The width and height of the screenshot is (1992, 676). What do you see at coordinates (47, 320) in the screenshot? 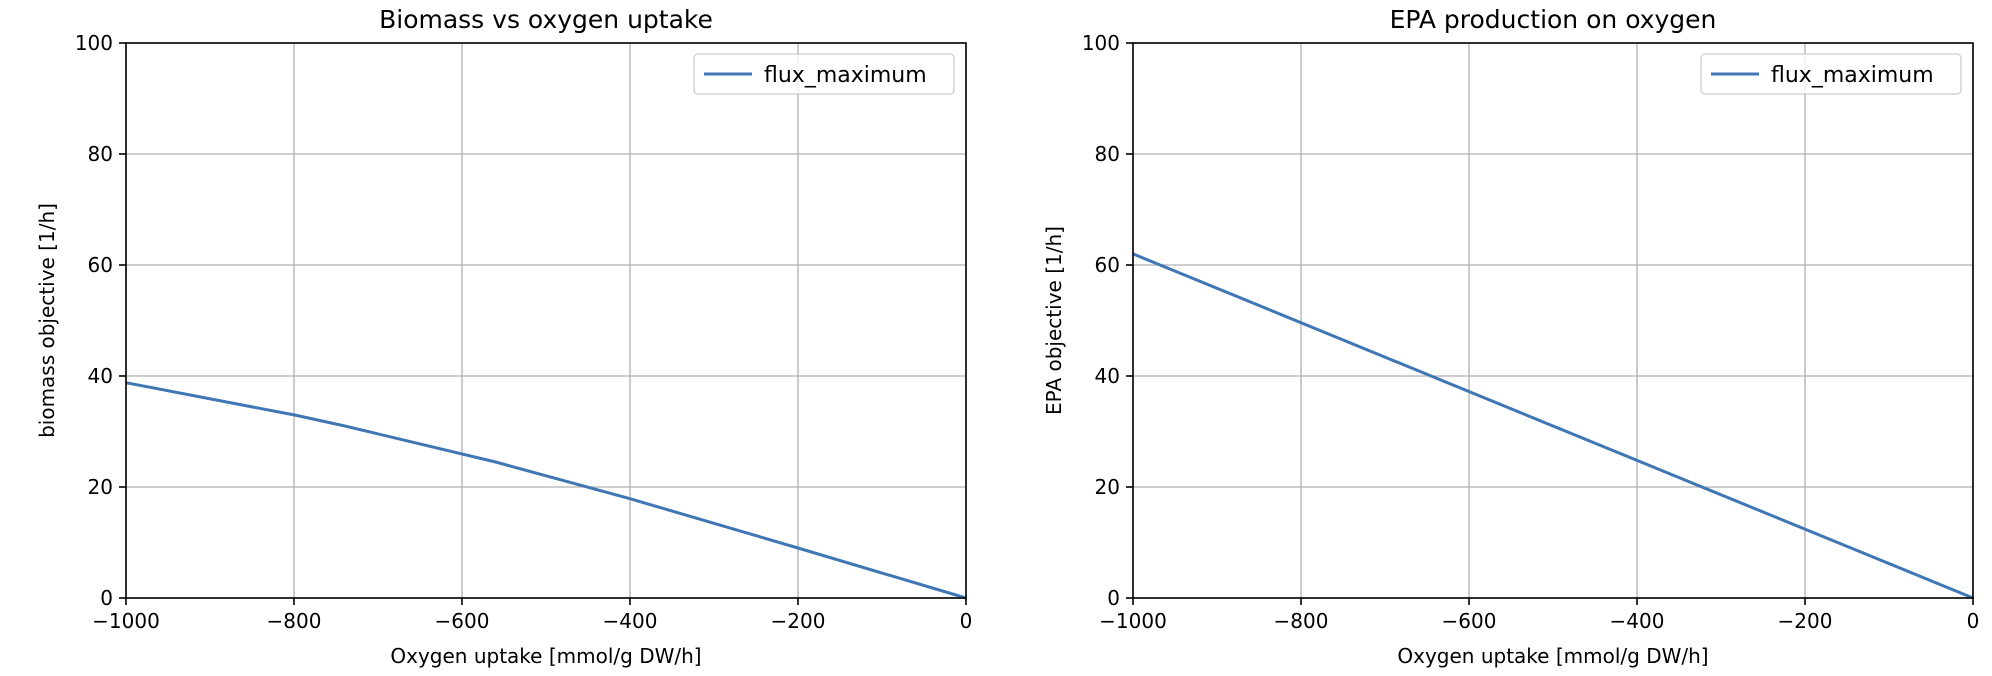
I see `y-axis-label: biomass objective [1/h]` at bounding box center [47, 320].